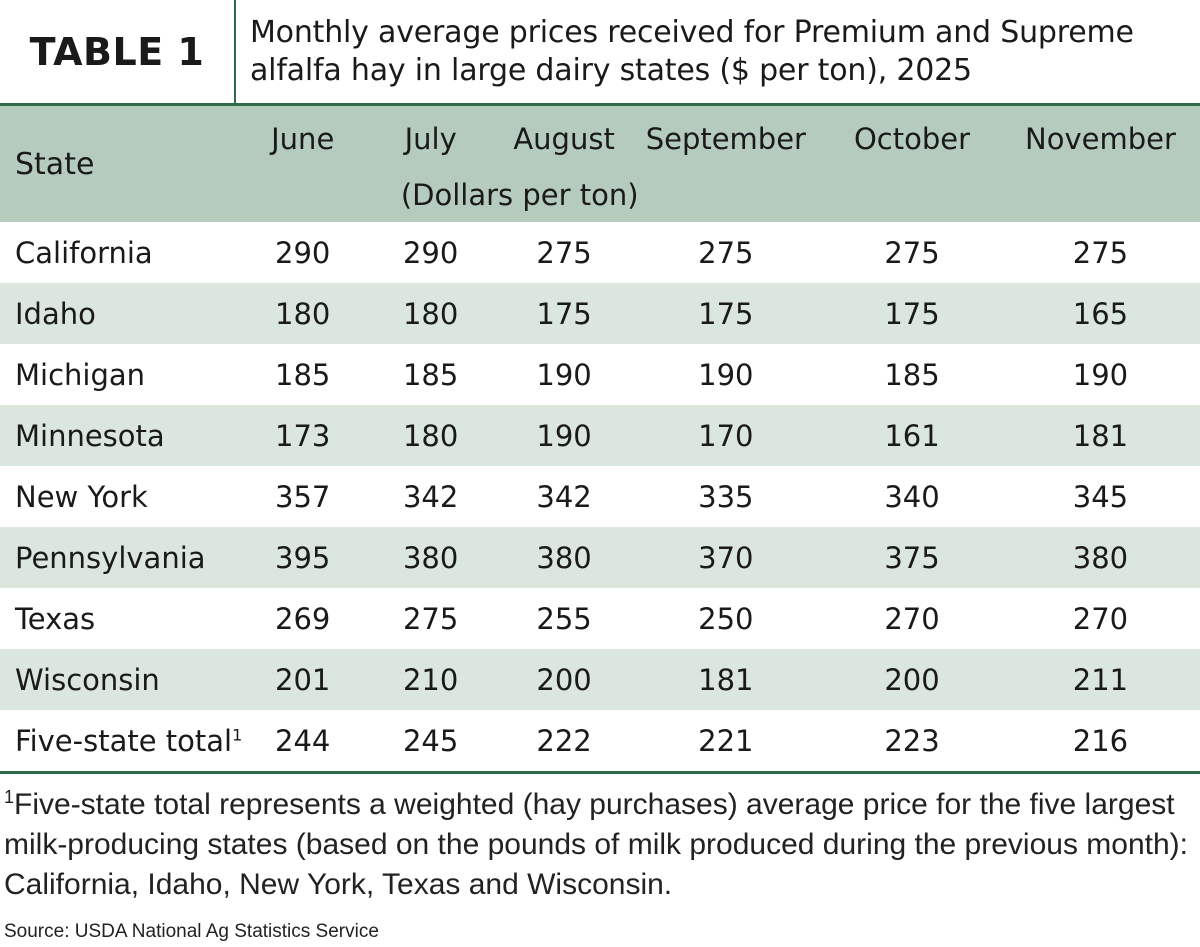 This screenshot has height=947, width=1200. What do you see at coordinates (87, 679) in the screenshot?
I see `state-name: Wisconsin` at bounding box center [87, 679].